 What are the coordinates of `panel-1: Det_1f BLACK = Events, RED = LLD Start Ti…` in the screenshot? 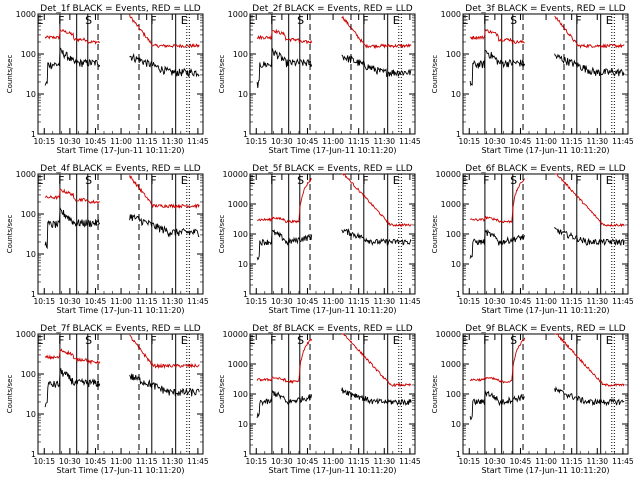 It's located at (107, 79).